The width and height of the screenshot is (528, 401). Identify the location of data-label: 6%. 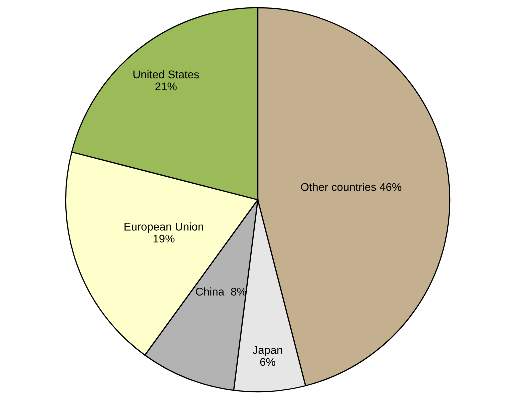
(268, 362).